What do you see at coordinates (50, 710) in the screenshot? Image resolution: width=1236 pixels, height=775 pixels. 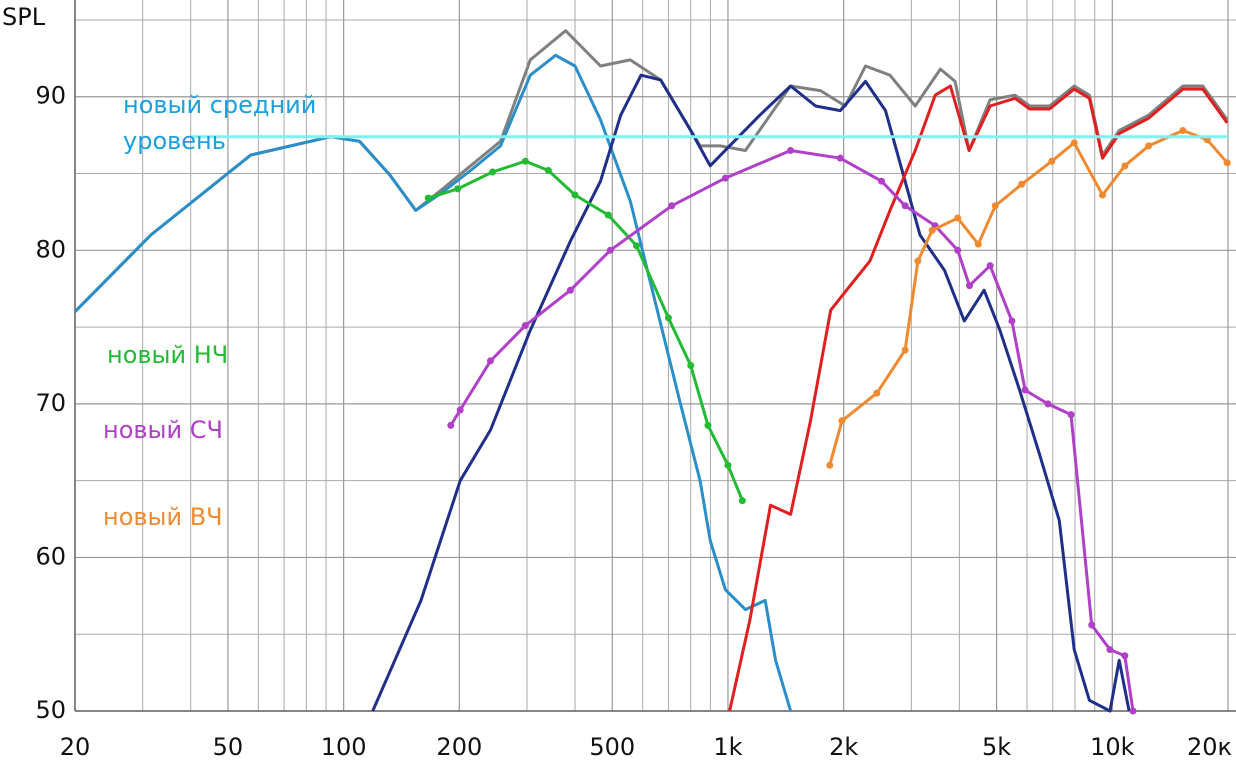 I see `y-tick-label: 50` at bounding box center [50, 710].